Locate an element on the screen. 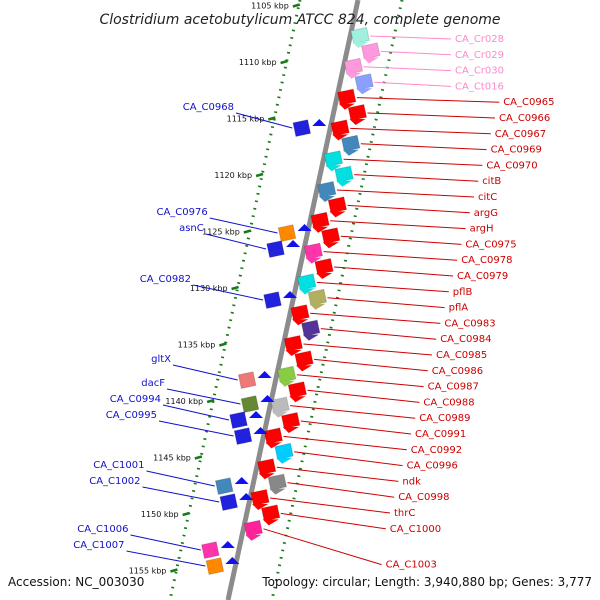 This screenshot has width=600, height=600. gene-label-forward: CA_Cr028 is located at coordinates (479, 39).